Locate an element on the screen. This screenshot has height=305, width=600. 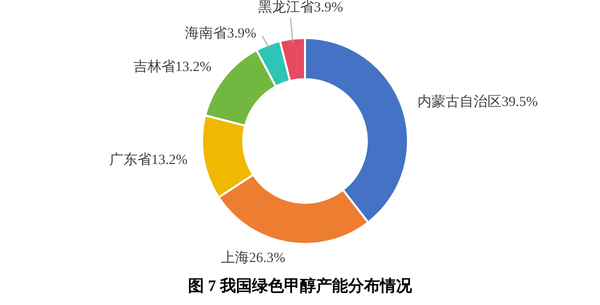
slice-label: 黑龙江省3.9% is located at coordinates (301, 8).